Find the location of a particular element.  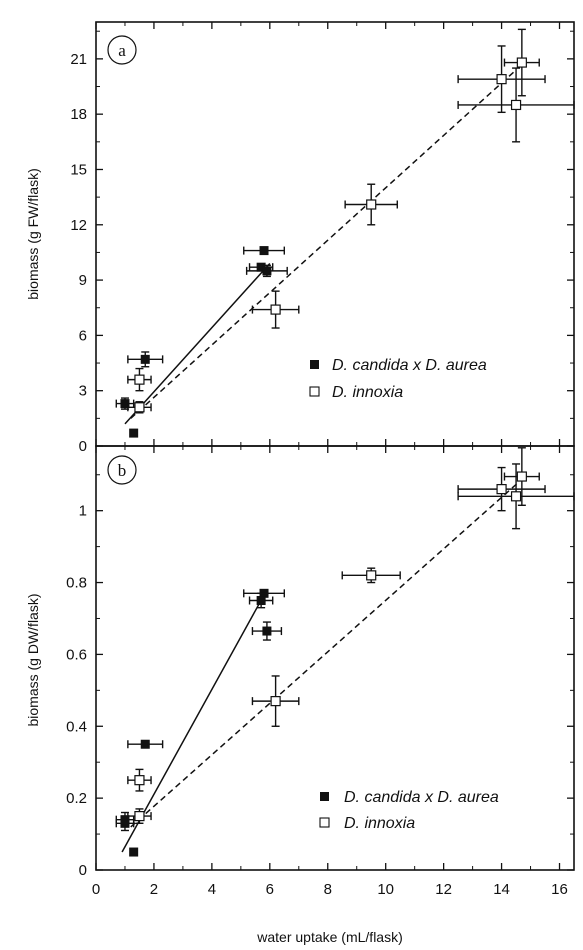

y-tick-label-b-0.2: 0.2 is located at coordinates (76, 798).